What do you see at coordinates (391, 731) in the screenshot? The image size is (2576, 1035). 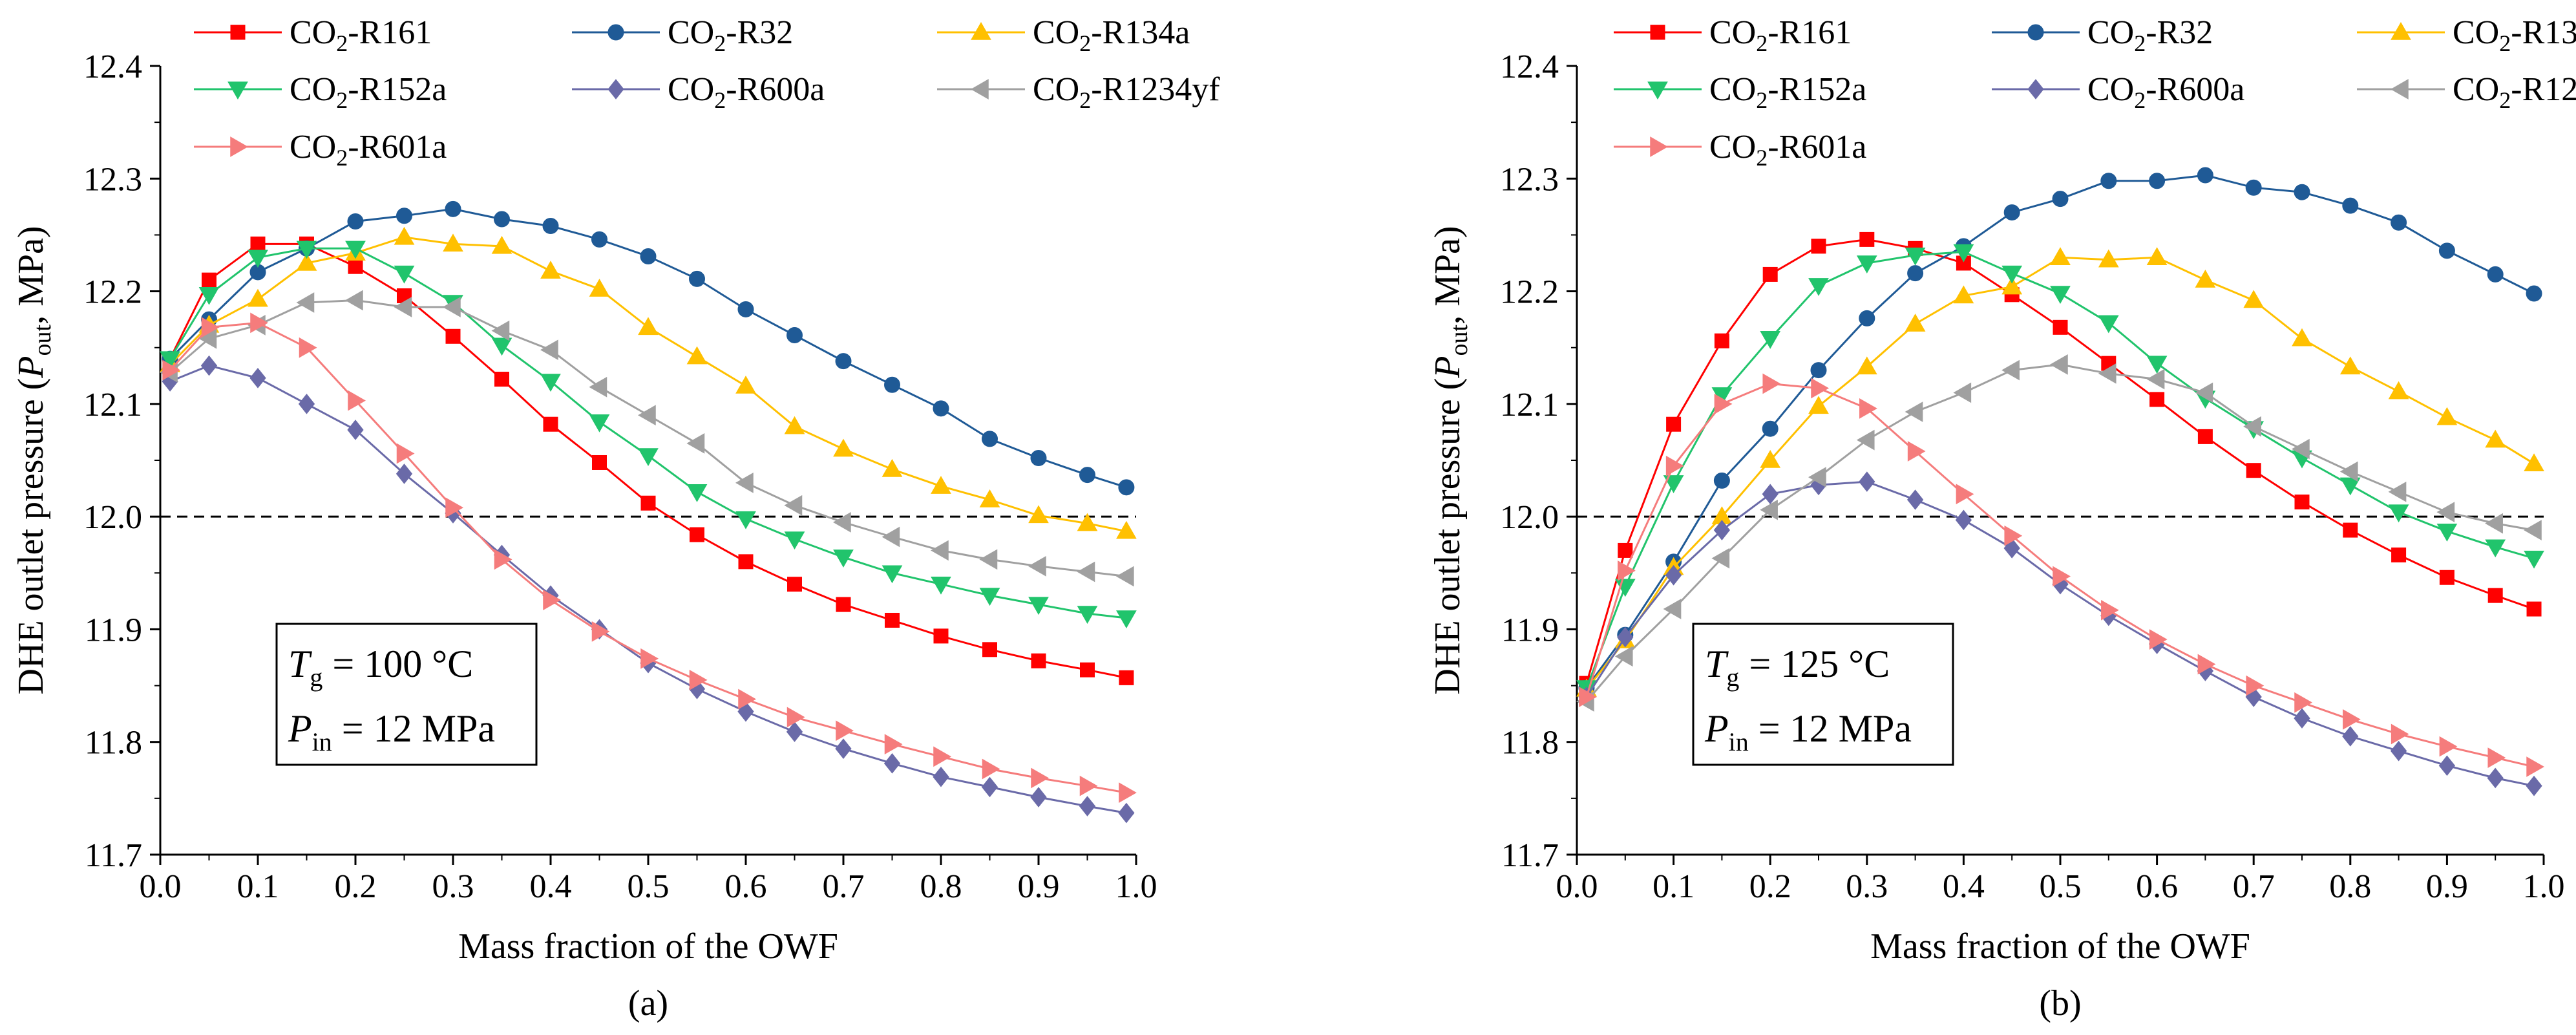 I see `annotation-line-2: Pin = 12 MPa` at bounding box center [391, 731].